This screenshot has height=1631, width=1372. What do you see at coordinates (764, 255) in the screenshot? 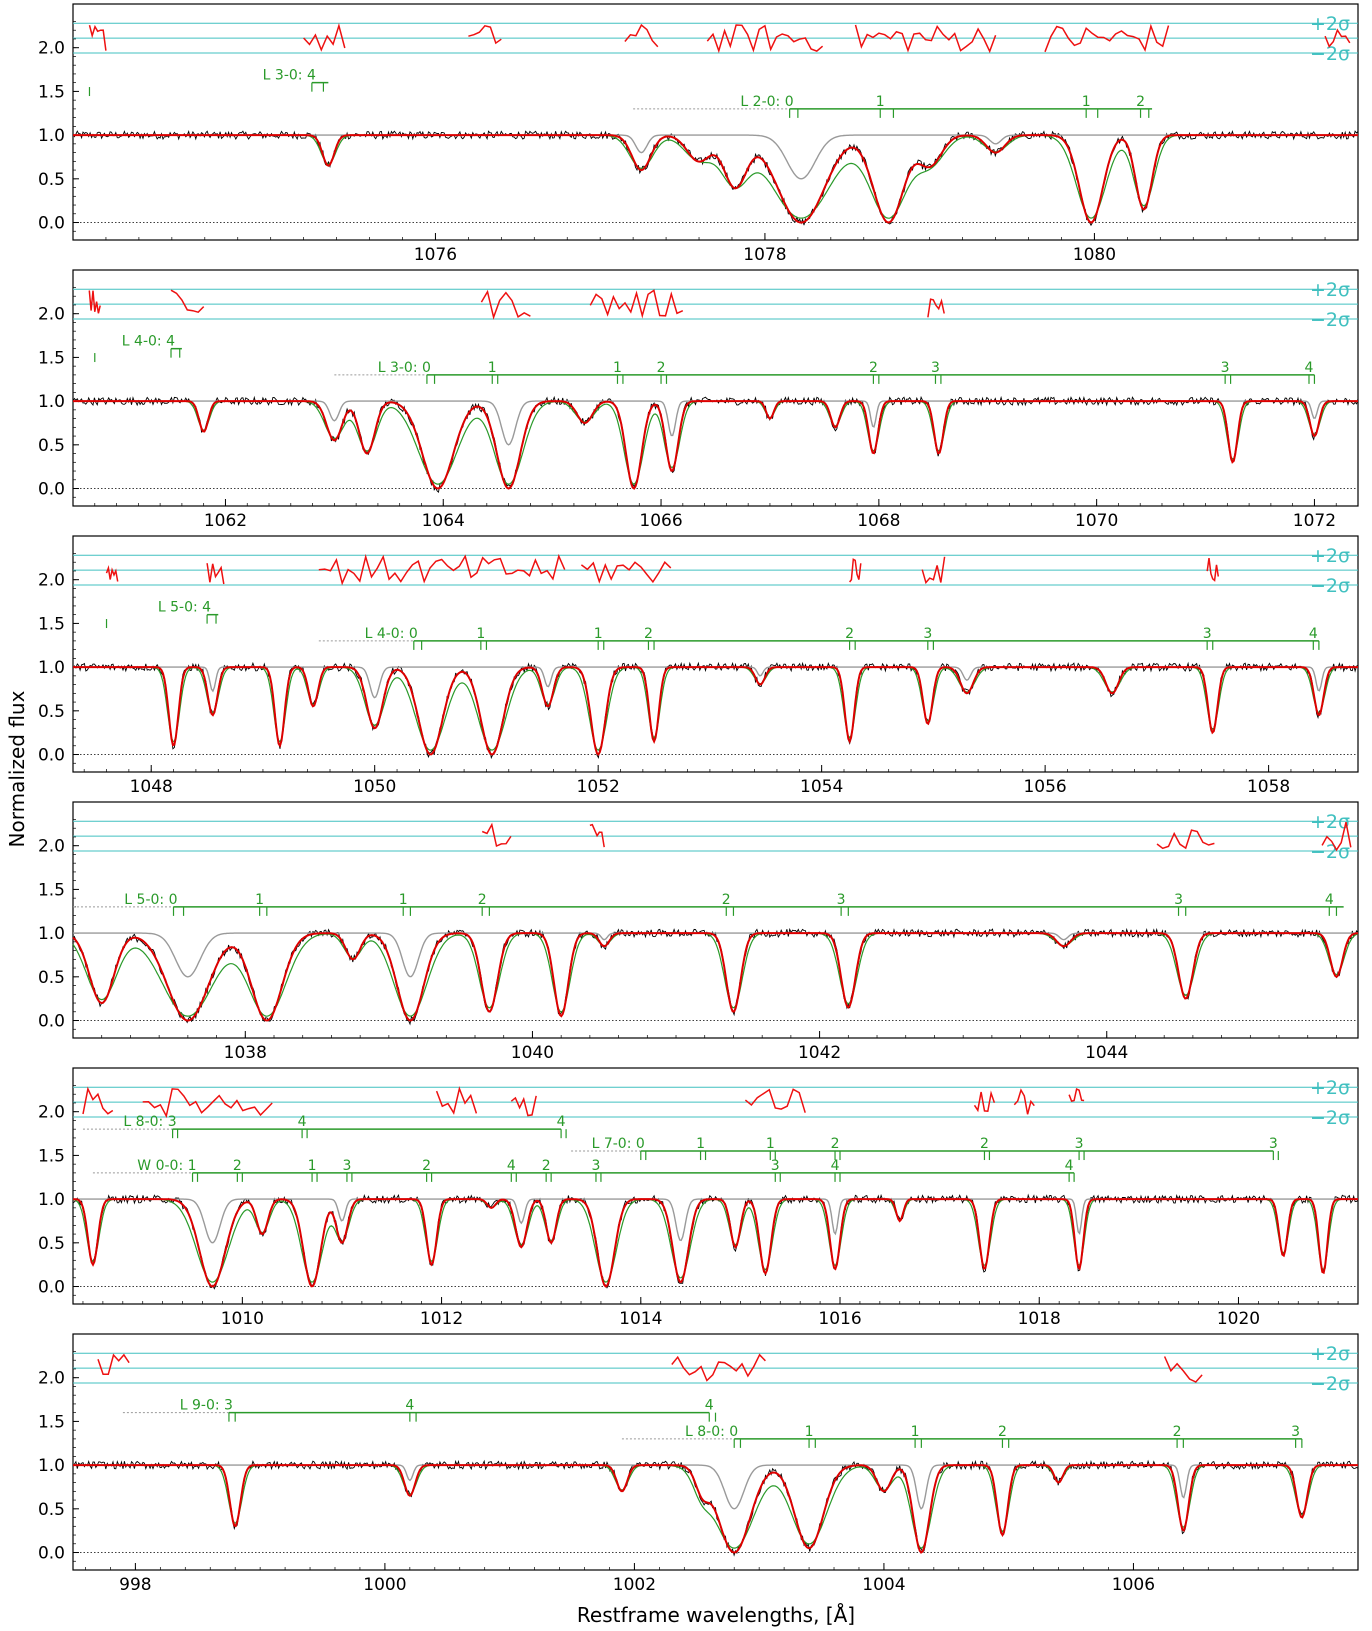
I see `x-tick-label: 1078` at bounding box center [764, 255].